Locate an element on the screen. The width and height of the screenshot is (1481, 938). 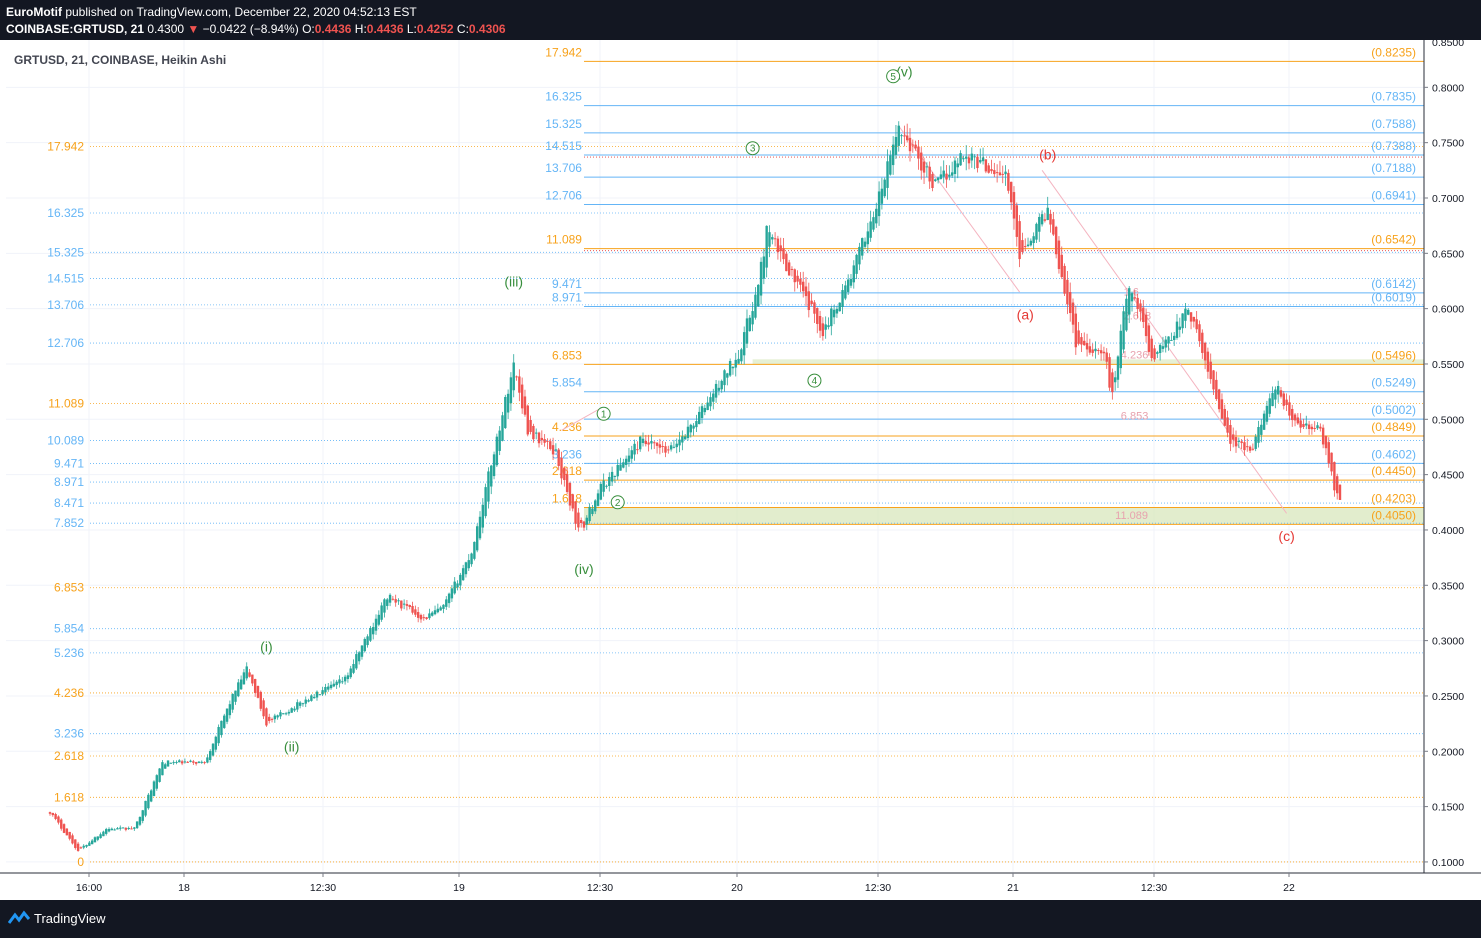
time-tick-label: 20 is located at coordinates (737, 888).